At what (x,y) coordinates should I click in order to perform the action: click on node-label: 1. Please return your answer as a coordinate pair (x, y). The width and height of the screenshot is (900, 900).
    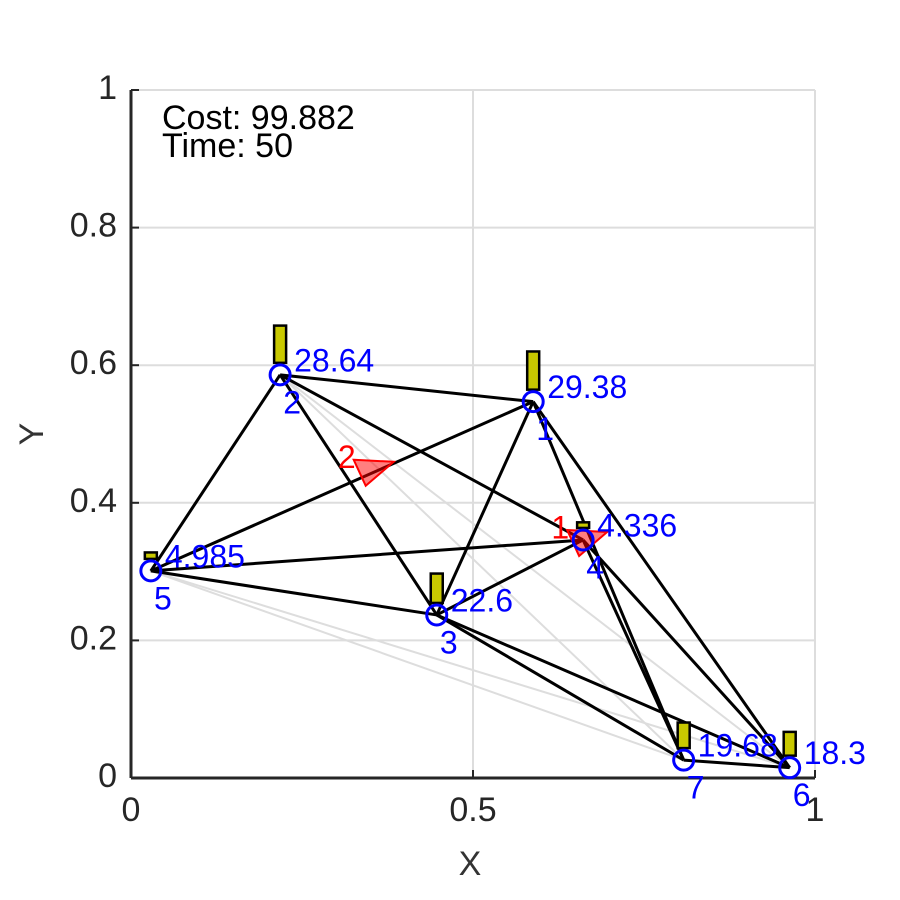
    Looking at the image, I should click on (545, 429).